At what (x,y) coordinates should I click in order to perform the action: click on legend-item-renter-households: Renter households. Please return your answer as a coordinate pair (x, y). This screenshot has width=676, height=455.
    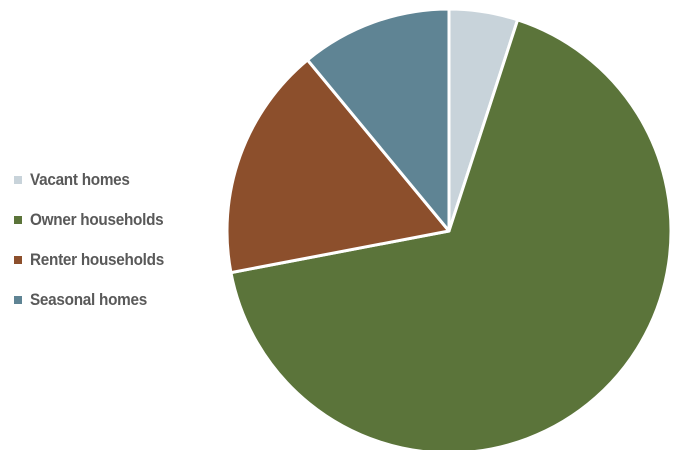
    Looking at the image, I should click on (96, 260).